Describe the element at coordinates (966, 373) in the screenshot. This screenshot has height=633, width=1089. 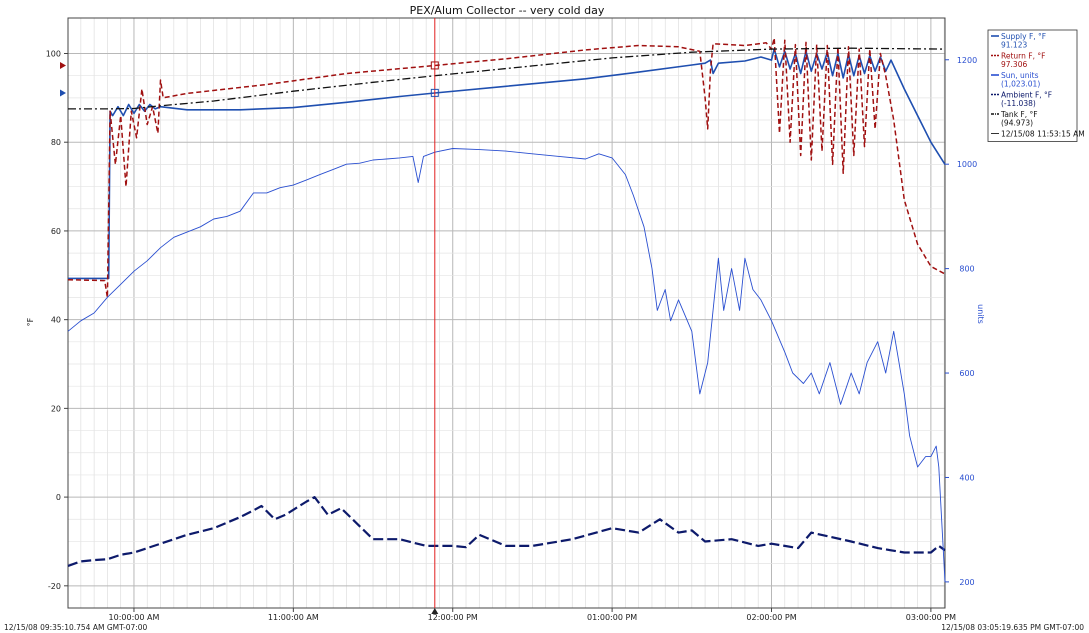
I see `y-tick-label-right: 600` at that location.